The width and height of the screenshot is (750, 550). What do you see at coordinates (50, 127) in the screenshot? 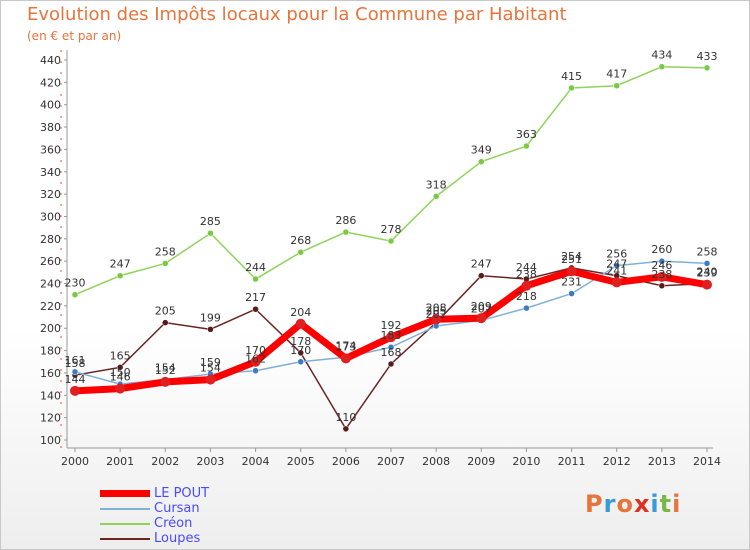
I see `y-tick-label: 380` at bounding box center [50, 127].